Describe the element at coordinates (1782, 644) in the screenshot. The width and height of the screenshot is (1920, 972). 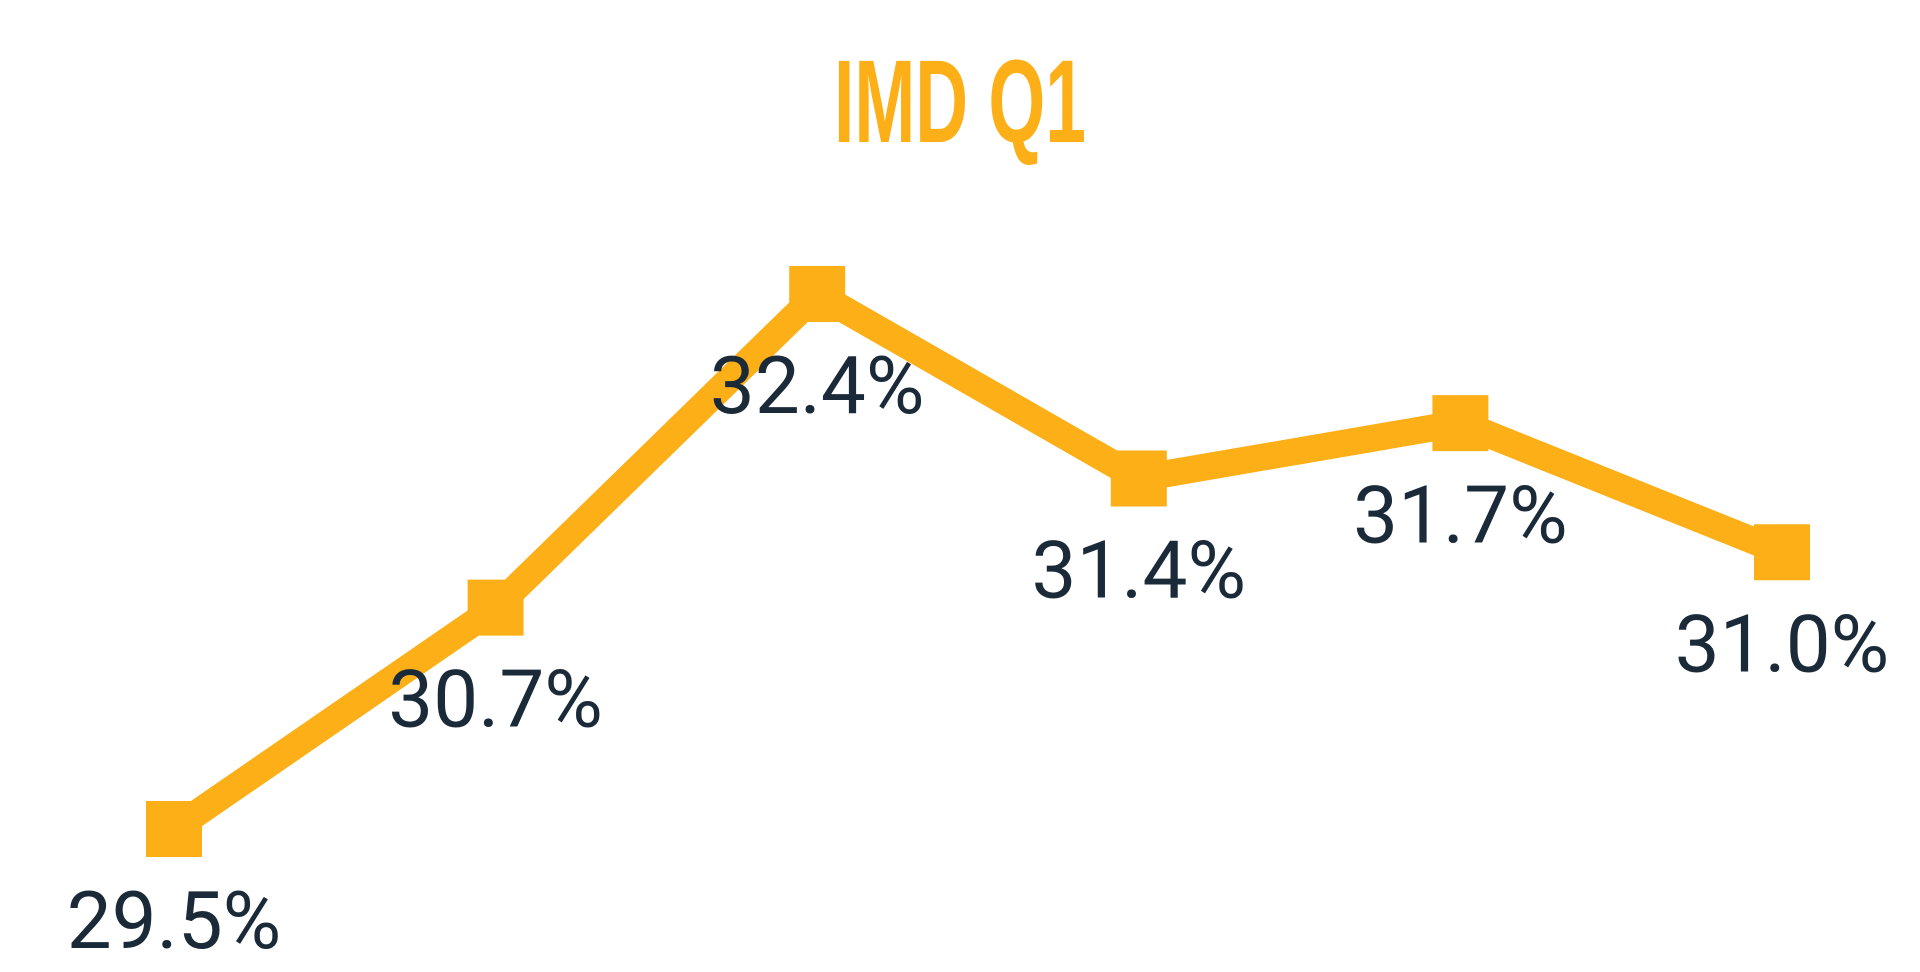
I see `value-label: 31.0%` at that location.